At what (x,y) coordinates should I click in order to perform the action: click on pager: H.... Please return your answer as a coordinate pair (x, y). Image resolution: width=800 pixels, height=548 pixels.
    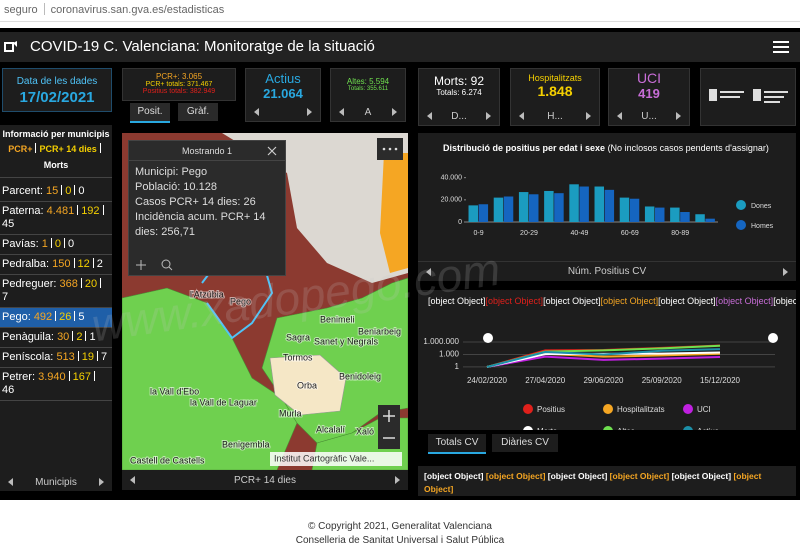
    Looking at the image, I should click on (555, 116).